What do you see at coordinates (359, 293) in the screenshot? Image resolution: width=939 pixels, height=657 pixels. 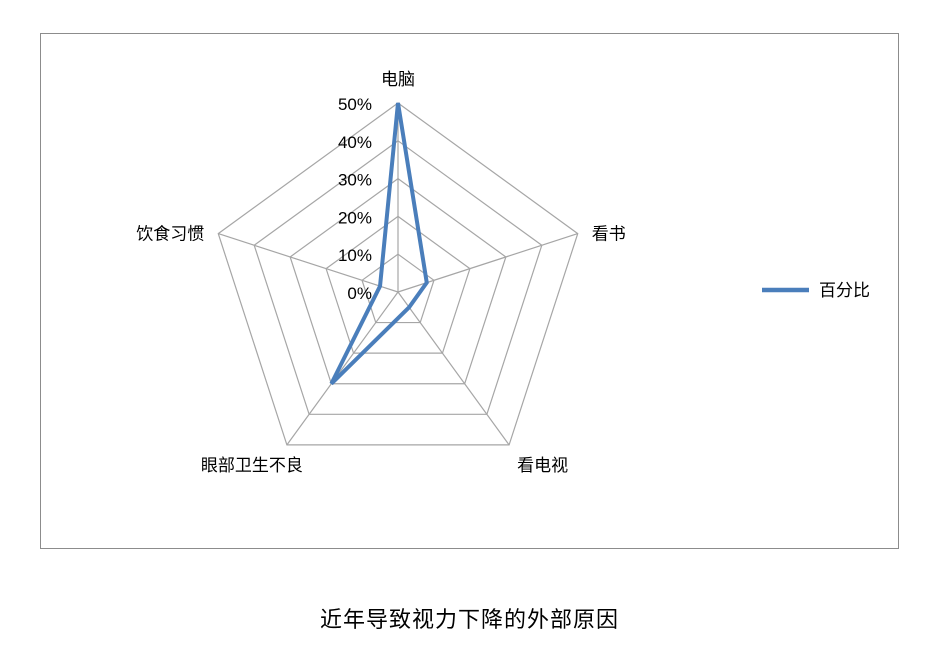 I see `tick-label: 0%` at bounding box center [359, 293].